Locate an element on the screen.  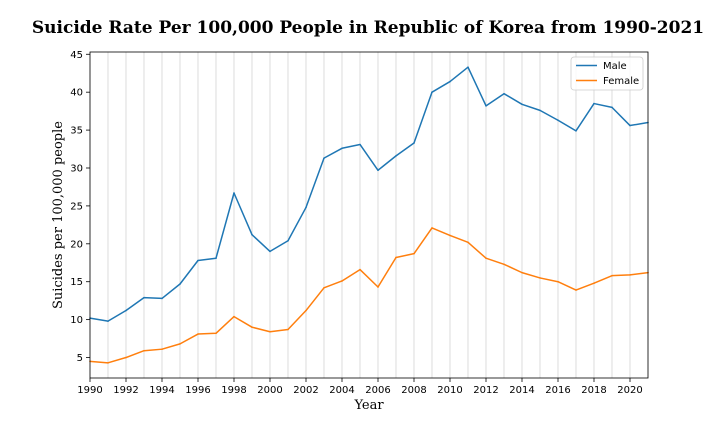
x-tick-label: 1994 is located at coordinates (161, 390).